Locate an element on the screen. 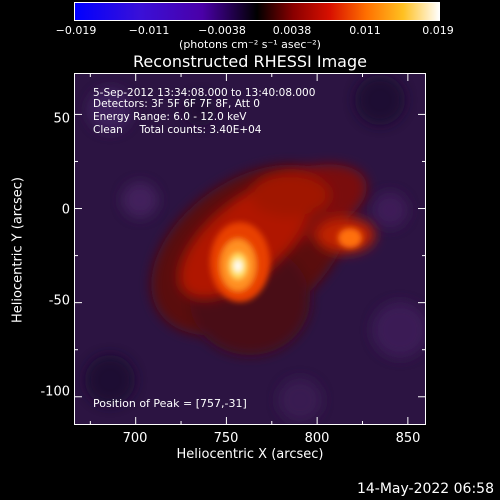 This screenshot has height=500, width=500. colorbar-tick: −0.019 is located at coordinates (76, 30).